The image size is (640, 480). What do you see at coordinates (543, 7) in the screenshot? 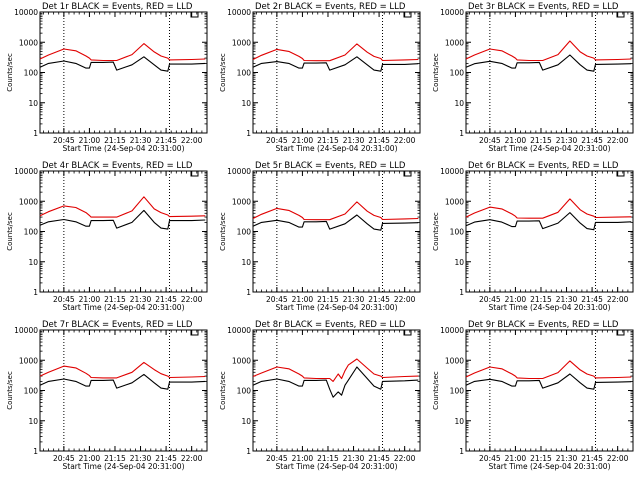
I see `panel-title: Det 3r BLACK = Events, RED = LLD` at bounding box center [543, 7].